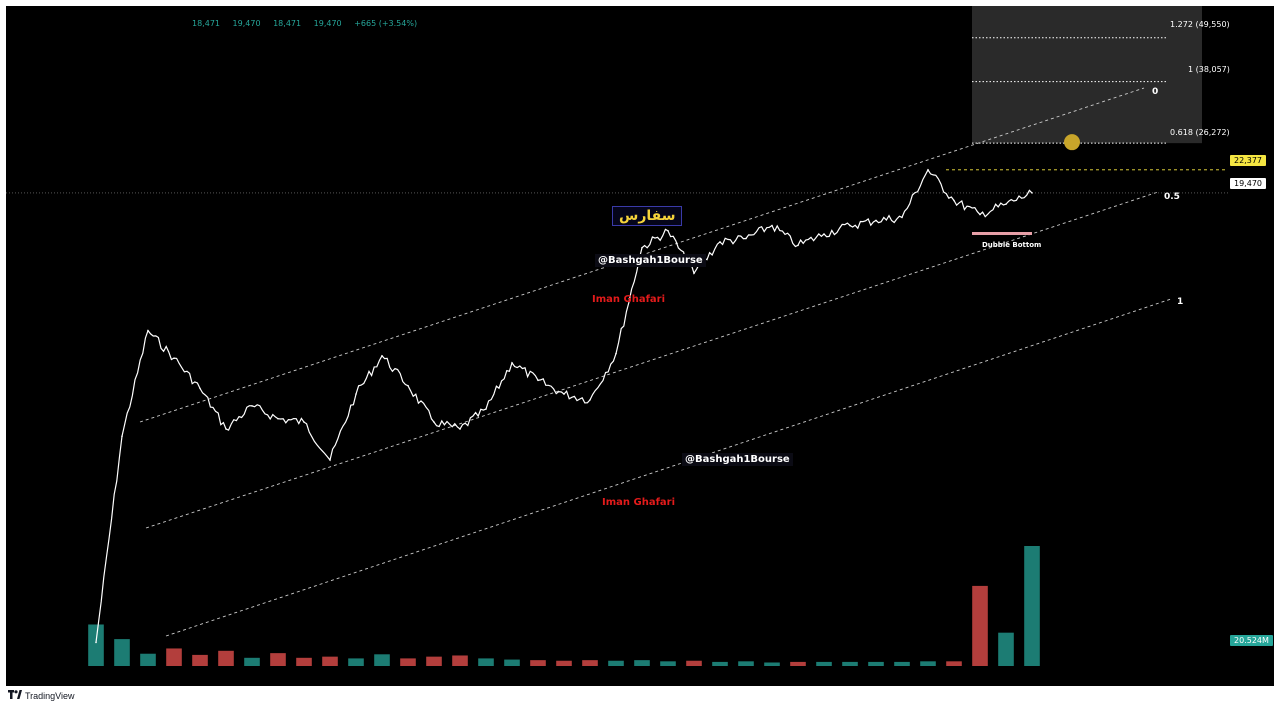 The width and height of the screenshot is (1280, 709). Describe the element at coordinates (1002, 233) in the screenshot. I see `double-bottom-marker` at that location.